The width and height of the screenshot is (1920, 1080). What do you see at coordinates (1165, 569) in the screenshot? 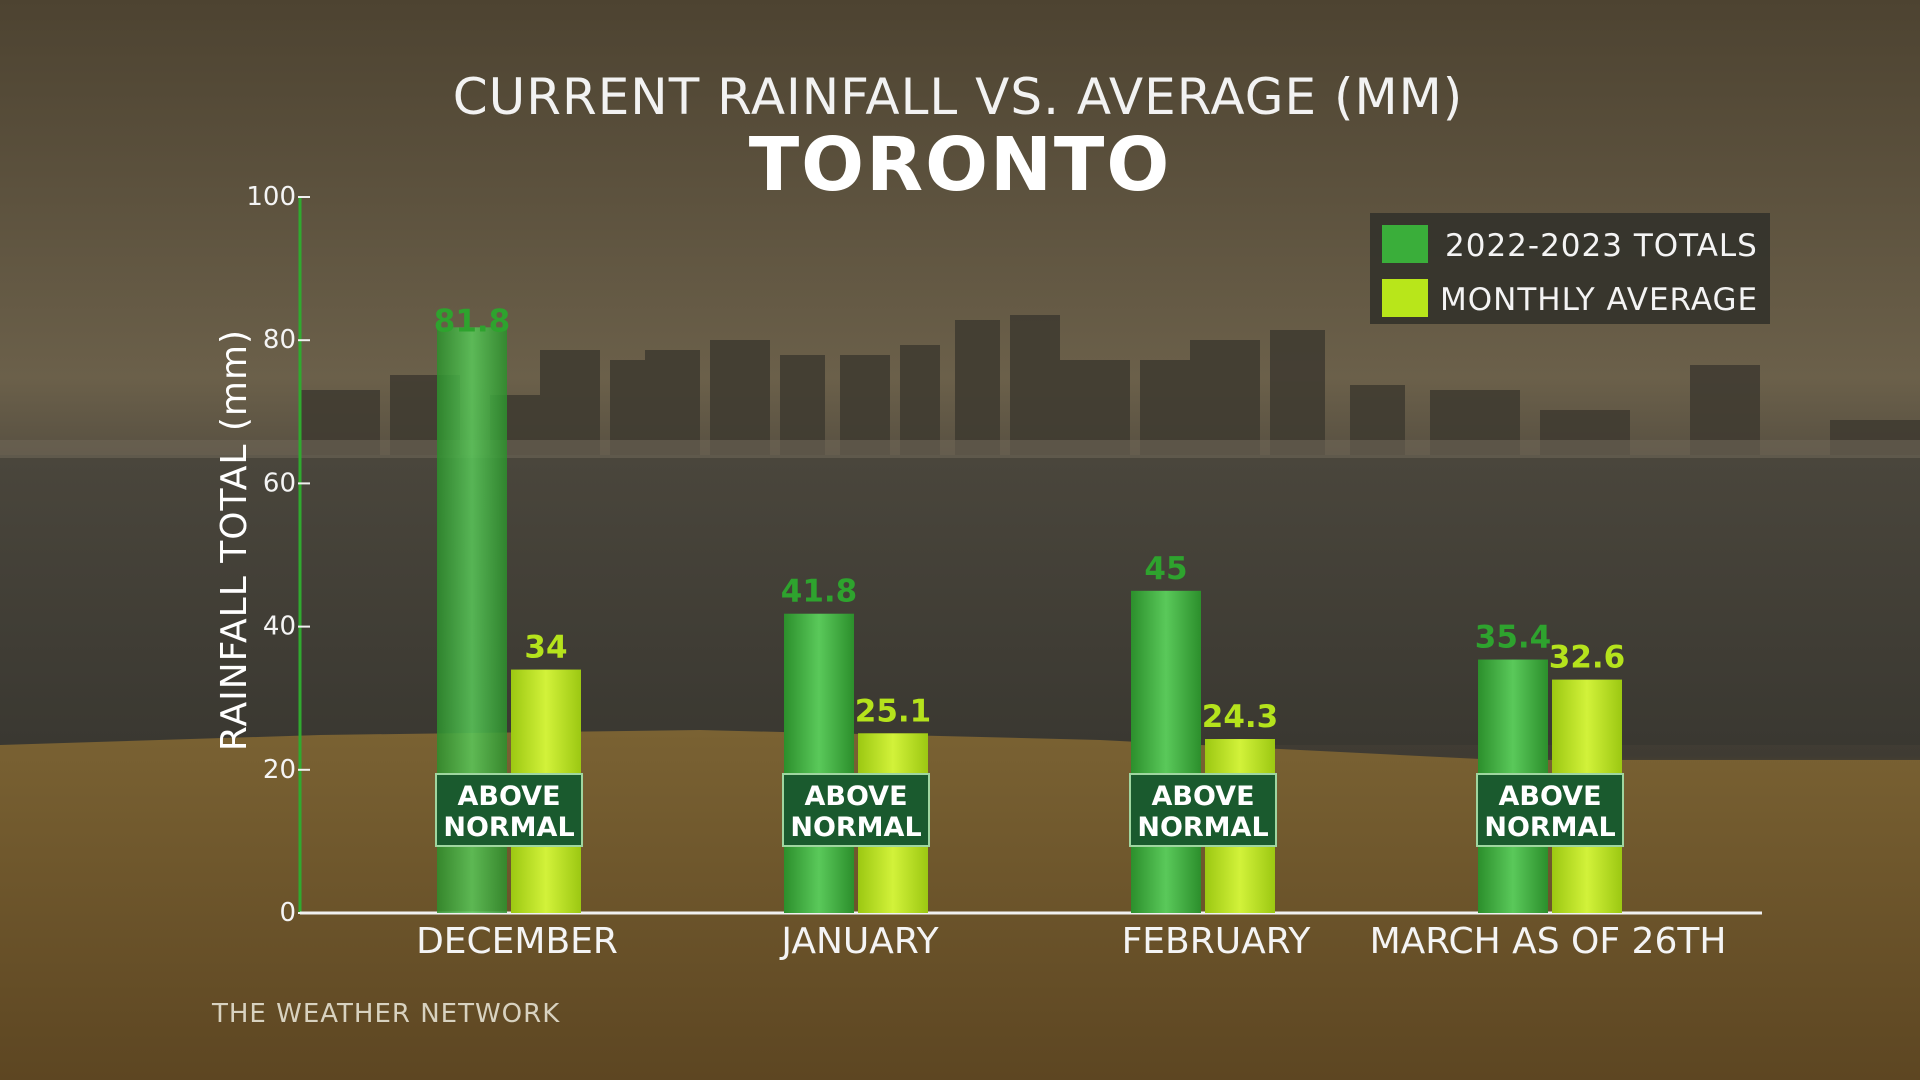
I see `value-label-totals-2: 45` at bounding box center [1165, 569].